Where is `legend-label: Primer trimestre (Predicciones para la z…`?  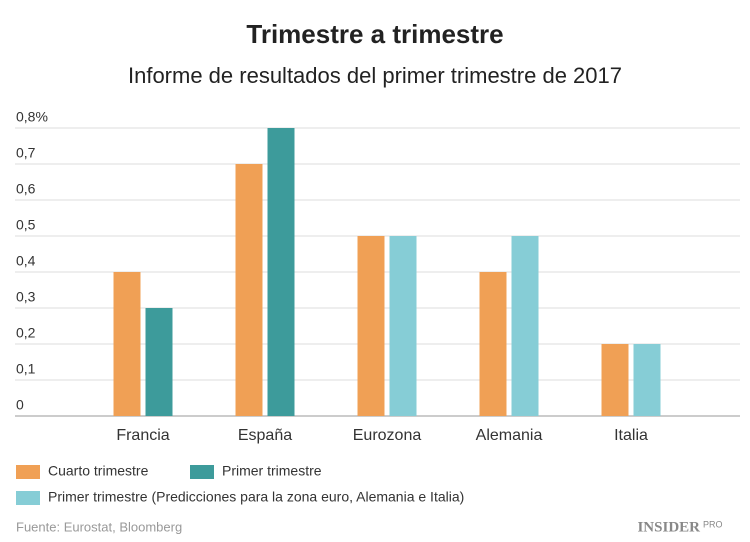 legend-label: Primer trimestre (Predicciones para la z… is located at coordinates (256, 497).